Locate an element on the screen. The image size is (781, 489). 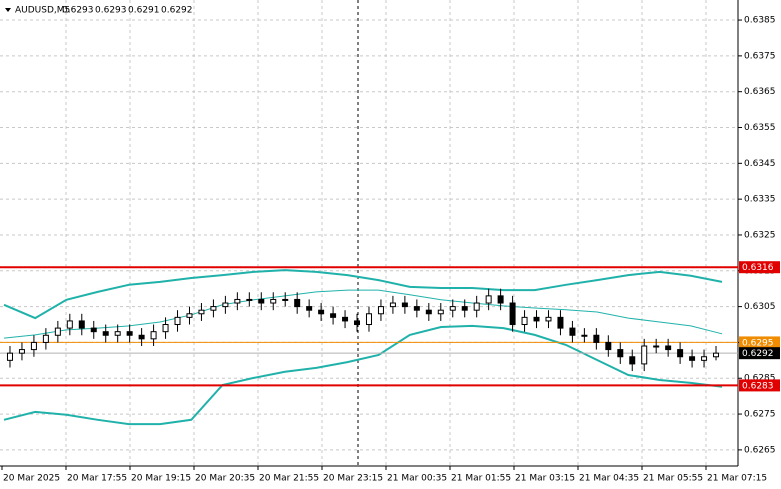
x-tick-label: 20 Mar 17:55 is located at coordinates (97, 479).